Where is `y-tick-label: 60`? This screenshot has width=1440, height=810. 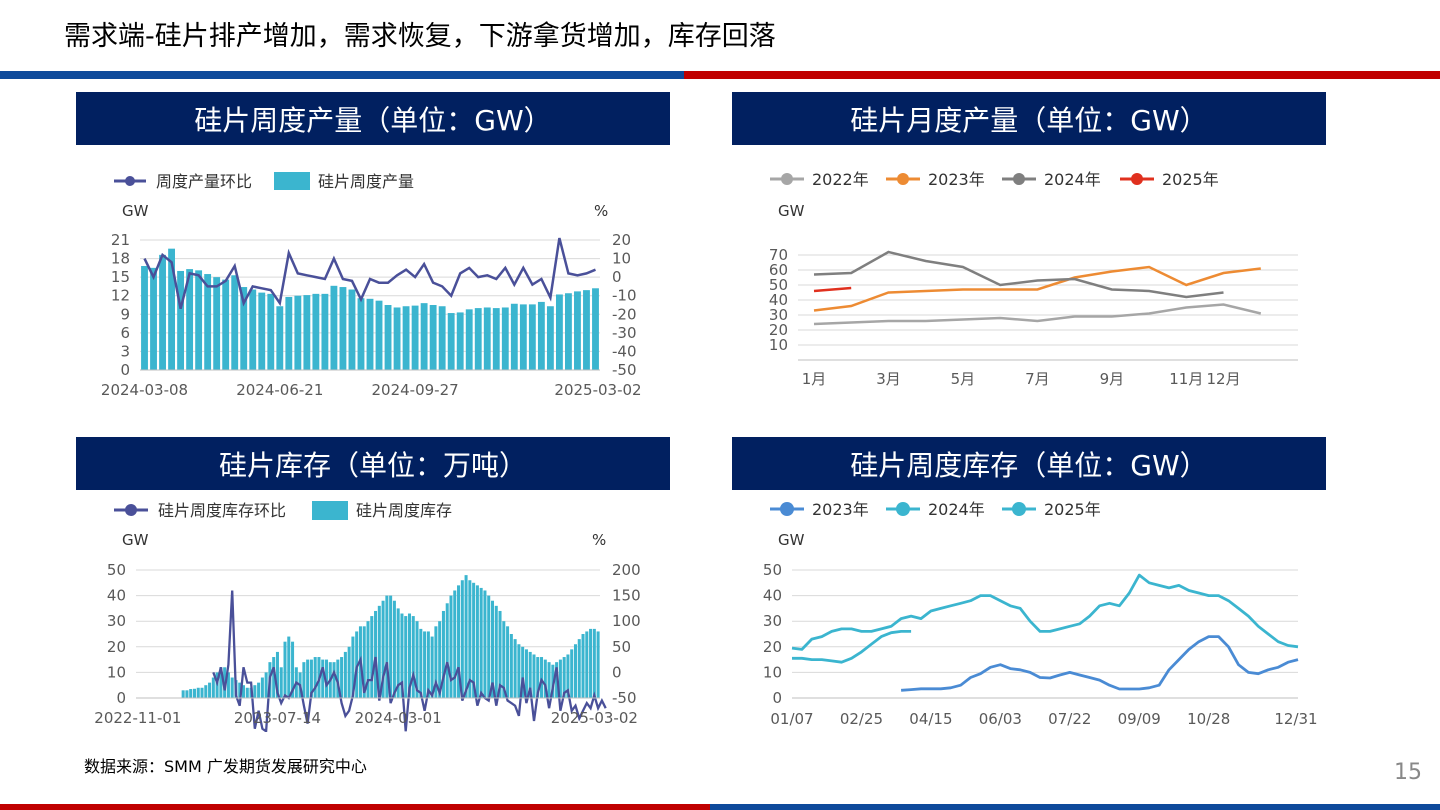
y-tick-label: 60 is located at coordinates (778, 270).